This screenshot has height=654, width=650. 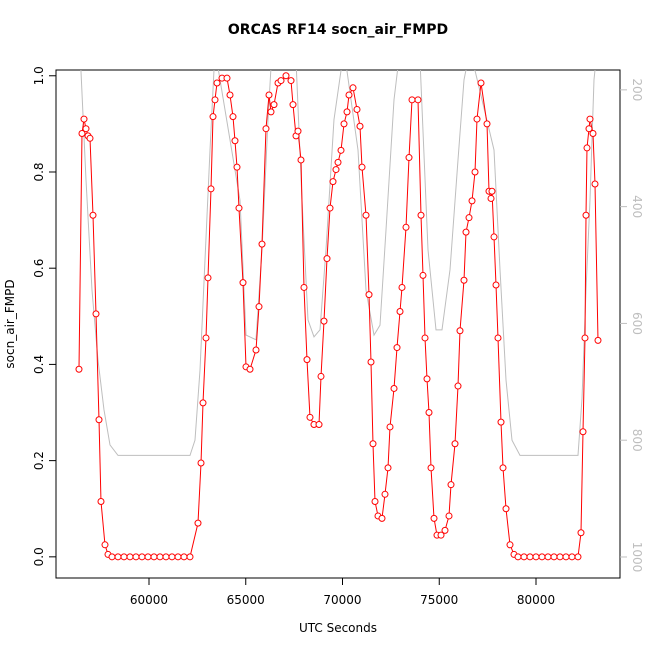 I want to click on chart-title: ORCAS RF14 socn_air_FMPD, so click(x=338, y=30).